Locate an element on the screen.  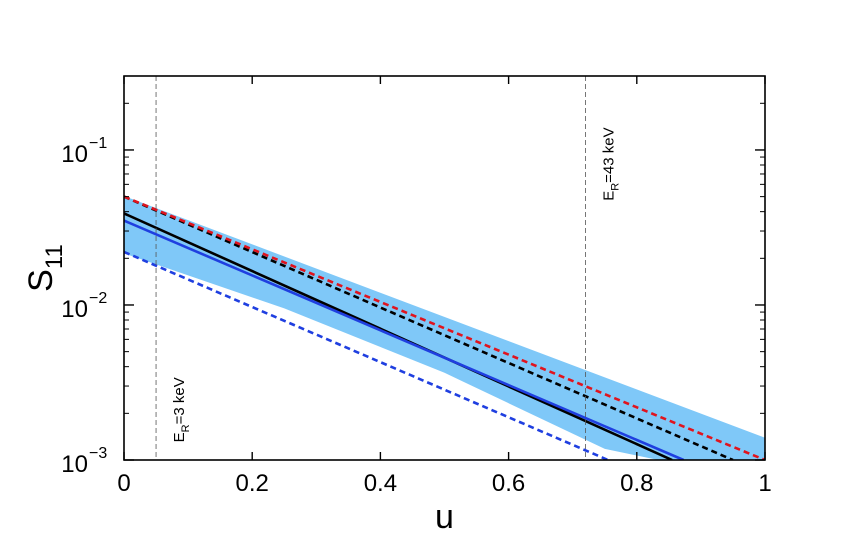
x-tick-label: 1 is located at coordinates (764, 483).